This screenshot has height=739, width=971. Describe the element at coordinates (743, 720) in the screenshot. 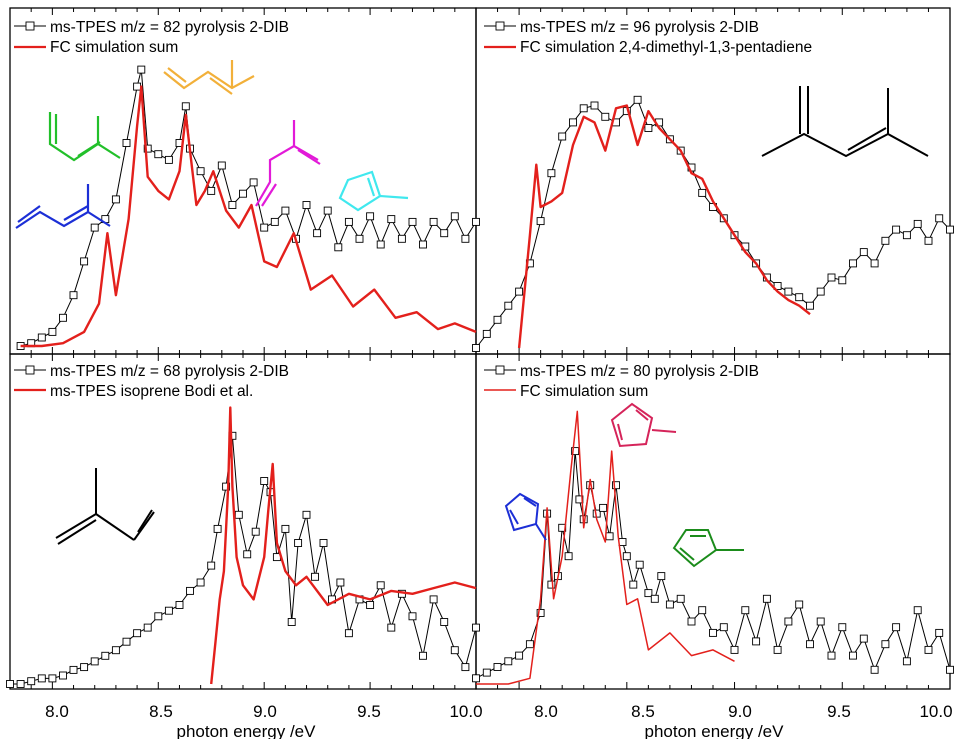

I see `x-axis-right: 8.0 8.5 9.0 9.5 10.0 photon energy /eV` at that location.